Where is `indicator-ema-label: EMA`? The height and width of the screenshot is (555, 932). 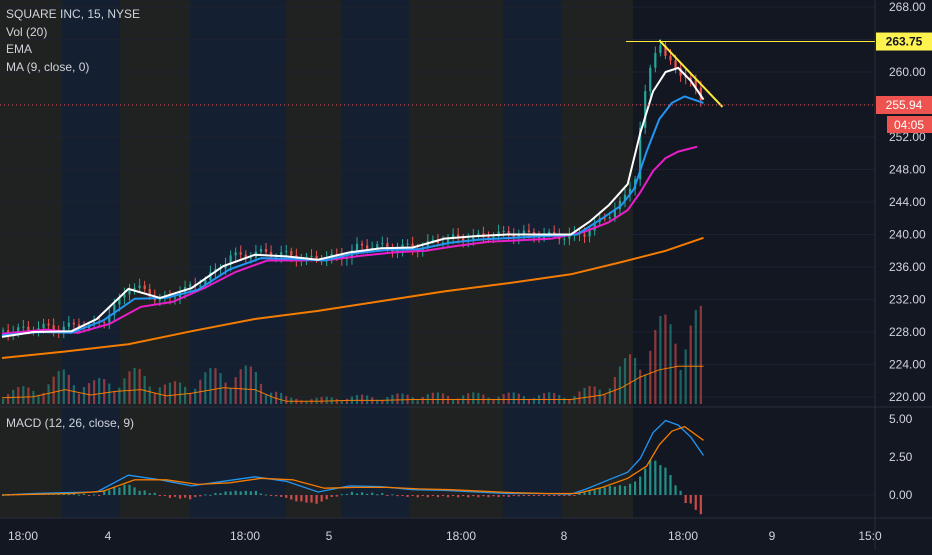
indicator-ema-label: EMA is located at coordinates (19, 49).